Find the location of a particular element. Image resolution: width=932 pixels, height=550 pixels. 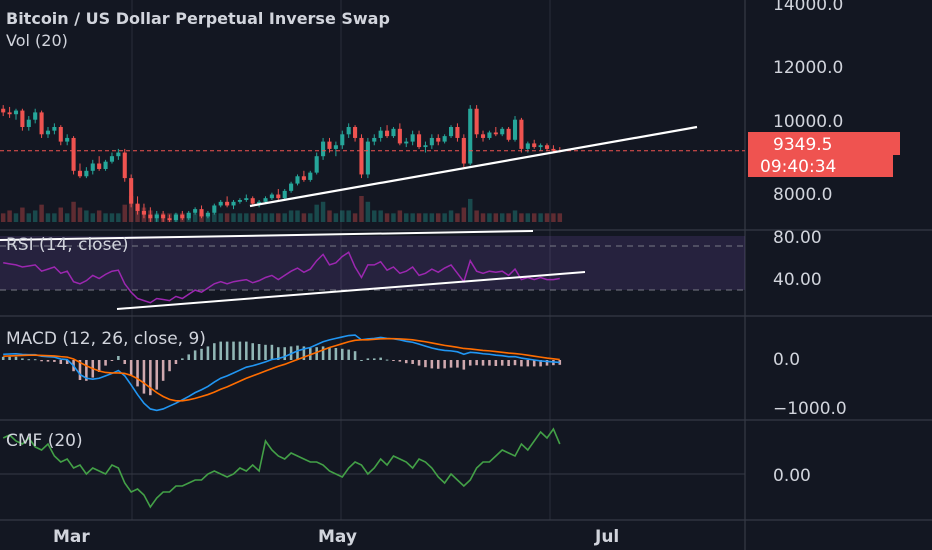

trendline-upper is located at coordinates (473, 166).